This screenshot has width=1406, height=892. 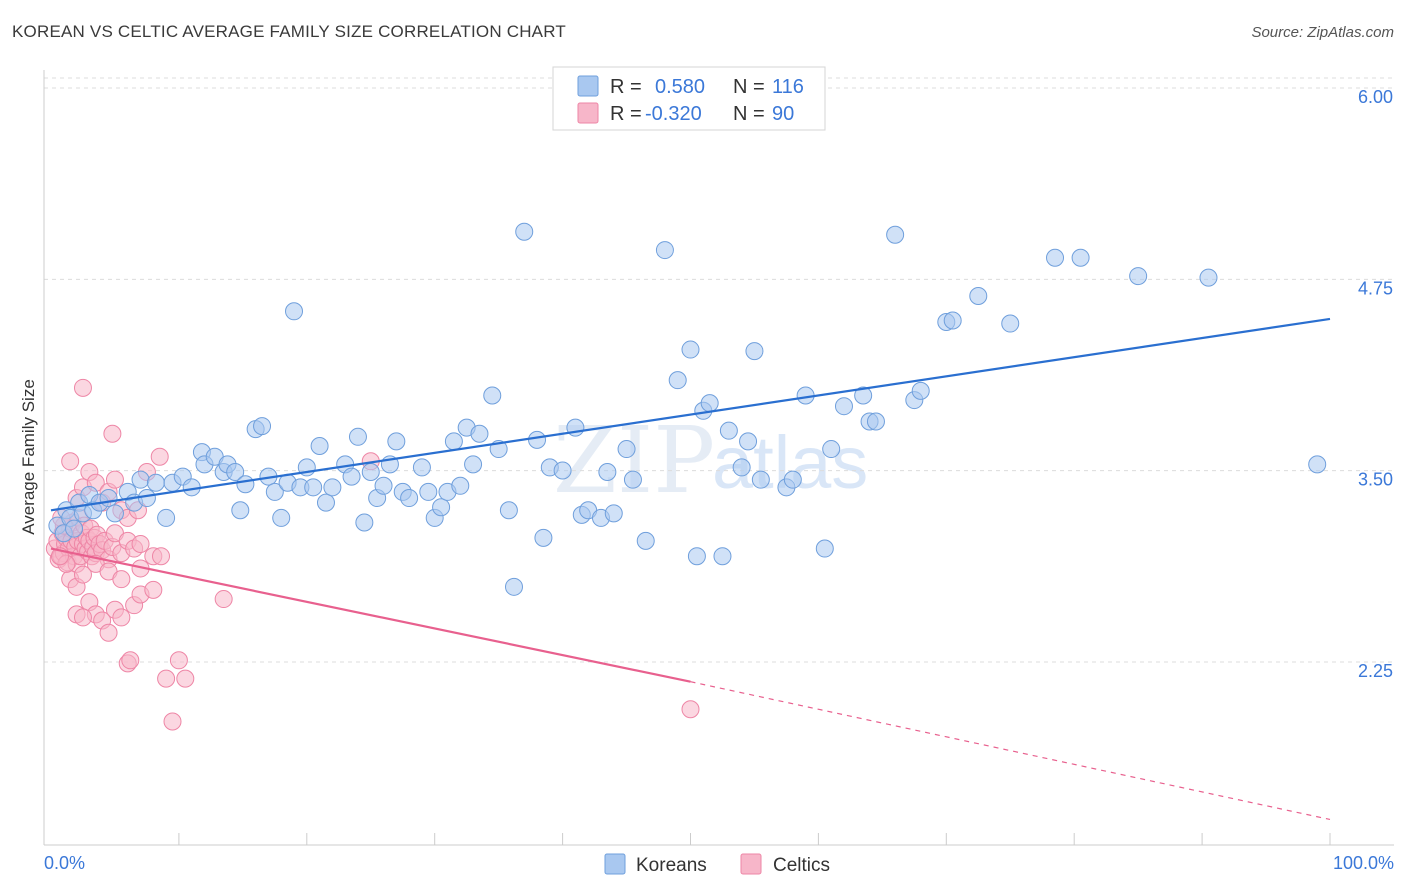 I want to click on legend-swatch-koreans, so click(x=588, y=86).